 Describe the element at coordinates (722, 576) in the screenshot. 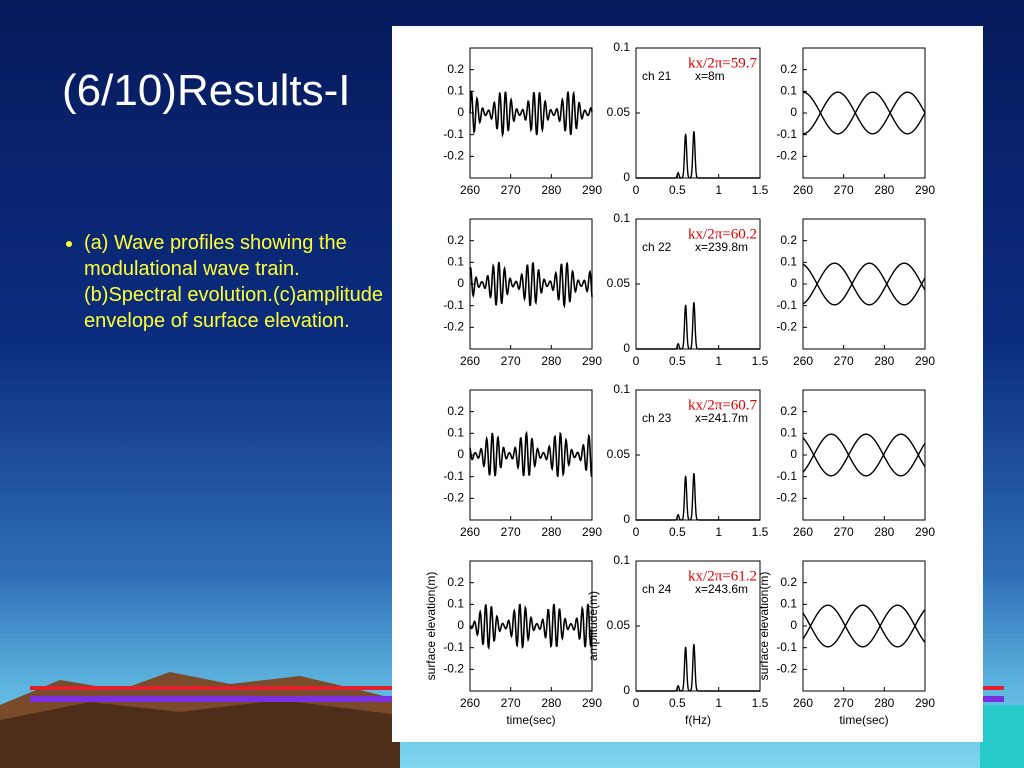

I see `annotation: kx/2π=61.2` at that location.